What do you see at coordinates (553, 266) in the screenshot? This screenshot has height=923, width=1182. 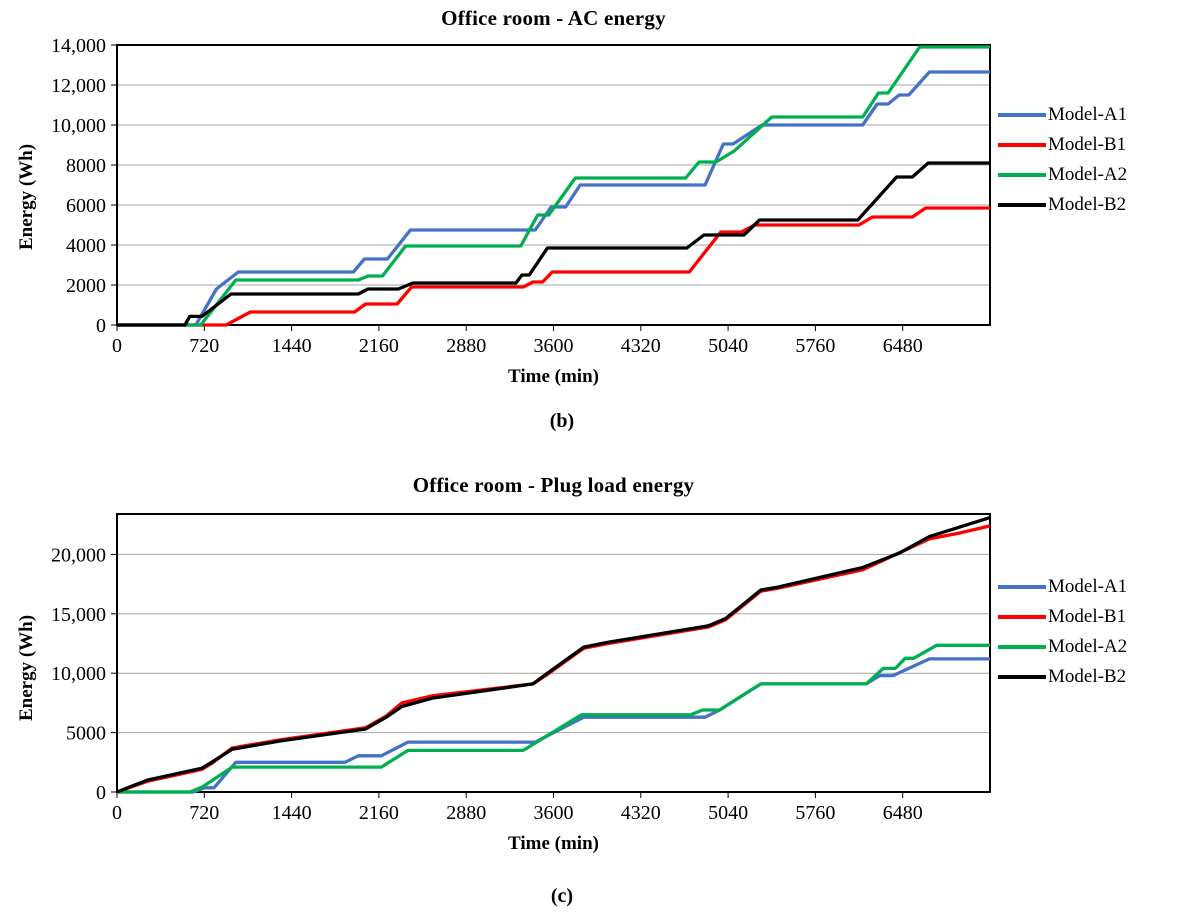 I see `series-line-model-b1` at bounding box center [553, 266].